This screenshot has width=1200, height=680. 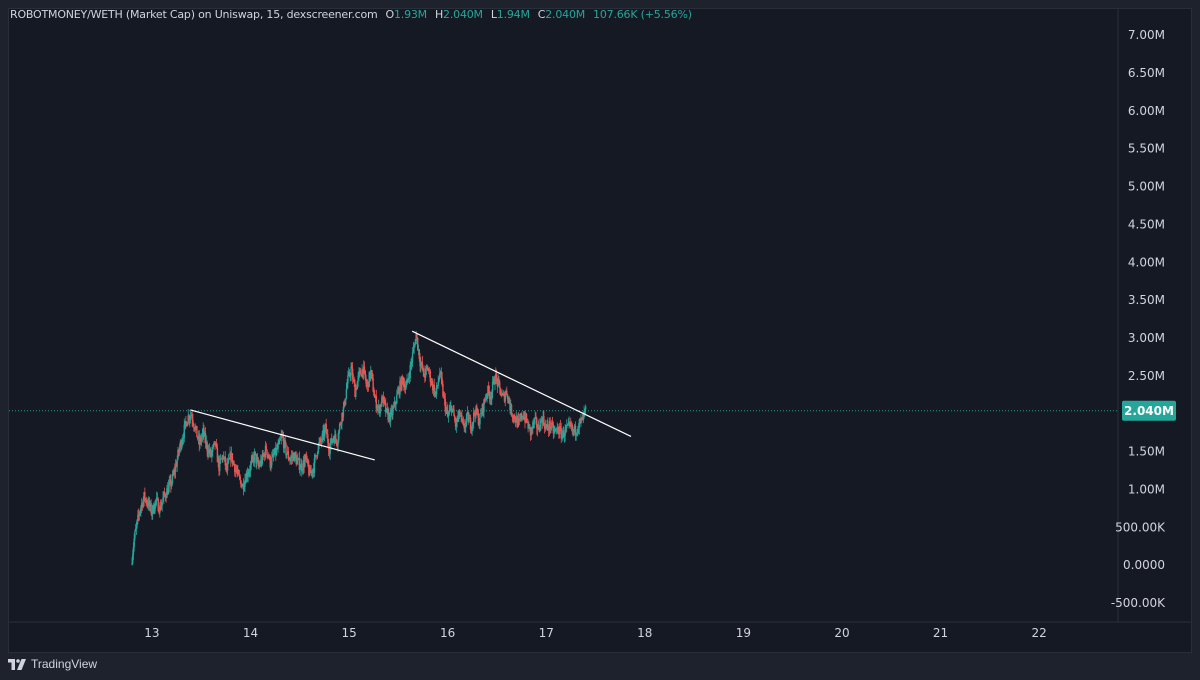 What do you see at coordinates (541, 14) in the screenshot?
I see `legend-close-label: C` at bounding box center [541, 14].